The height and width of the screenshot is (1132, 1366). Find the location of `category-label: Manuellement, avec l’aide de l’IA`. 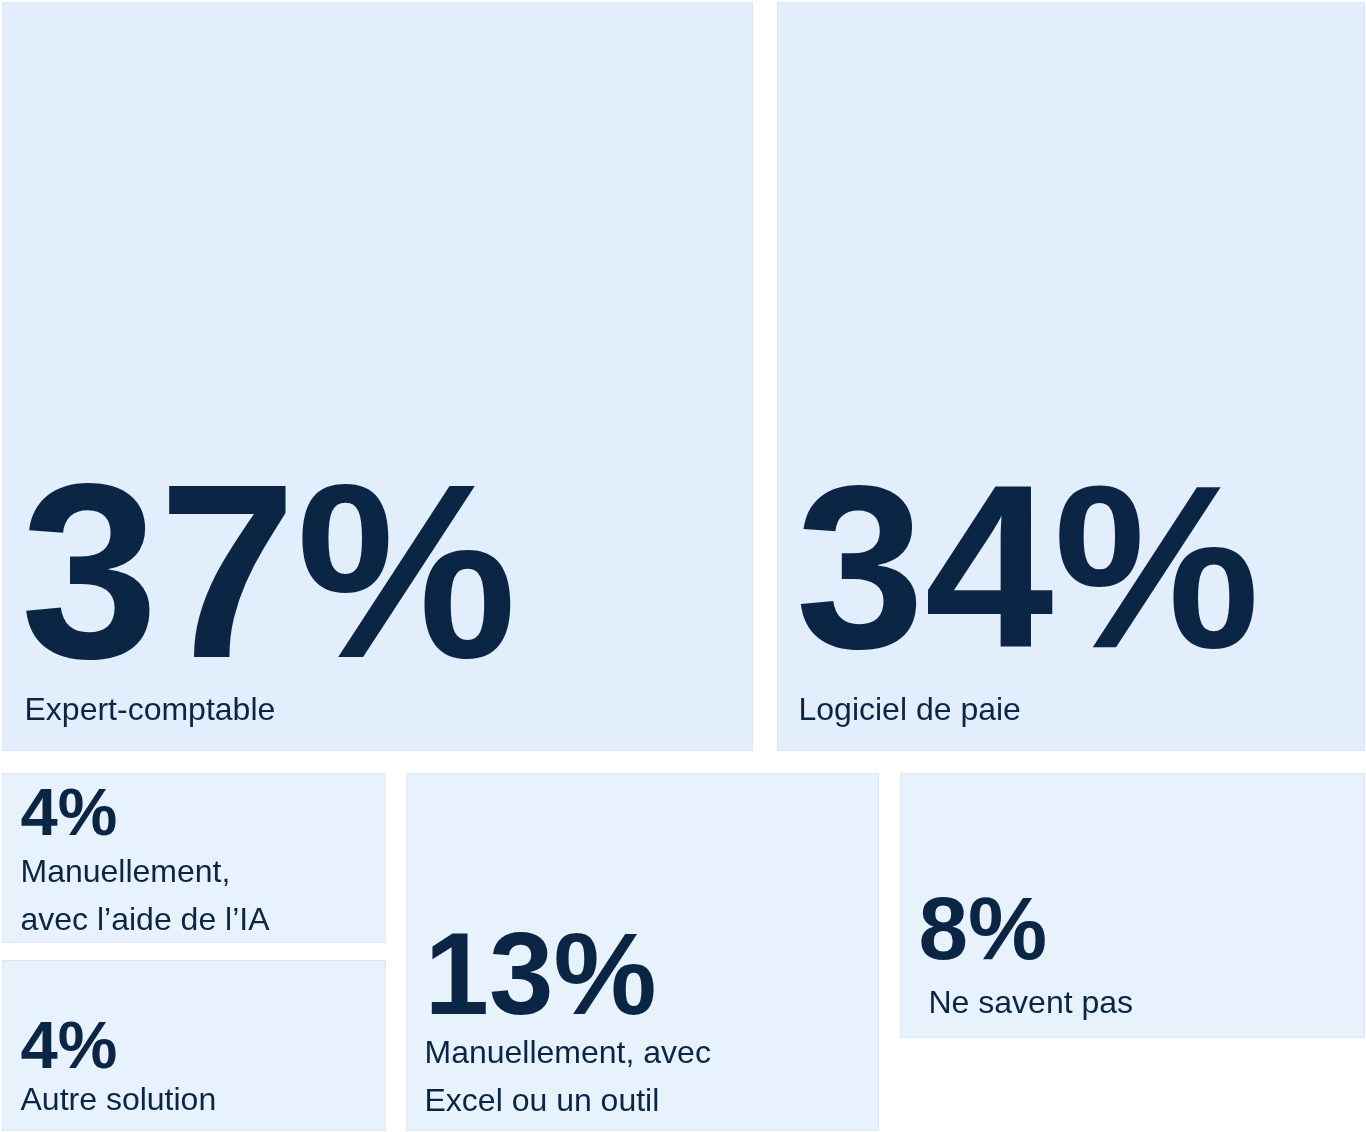

category-label: Manuellement, avec l’aide de l’IA is located at coordinates (145, 894).